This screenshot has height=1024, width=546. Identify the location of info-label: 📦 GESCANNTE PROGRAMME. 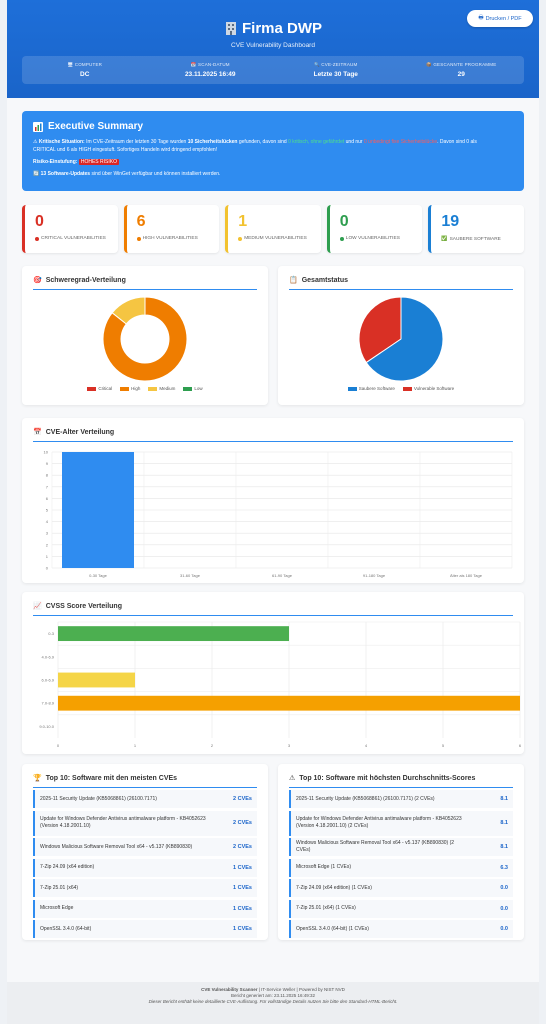
(461, 64).